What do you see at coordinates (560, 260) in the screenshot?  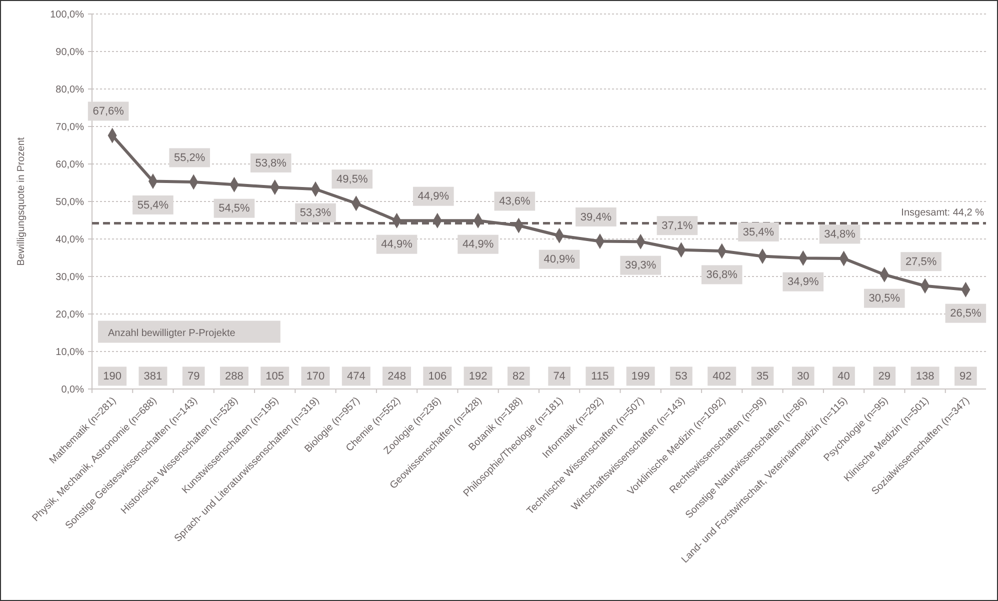 I see `data-label: 40,9%` at bounding box center [560, 260].